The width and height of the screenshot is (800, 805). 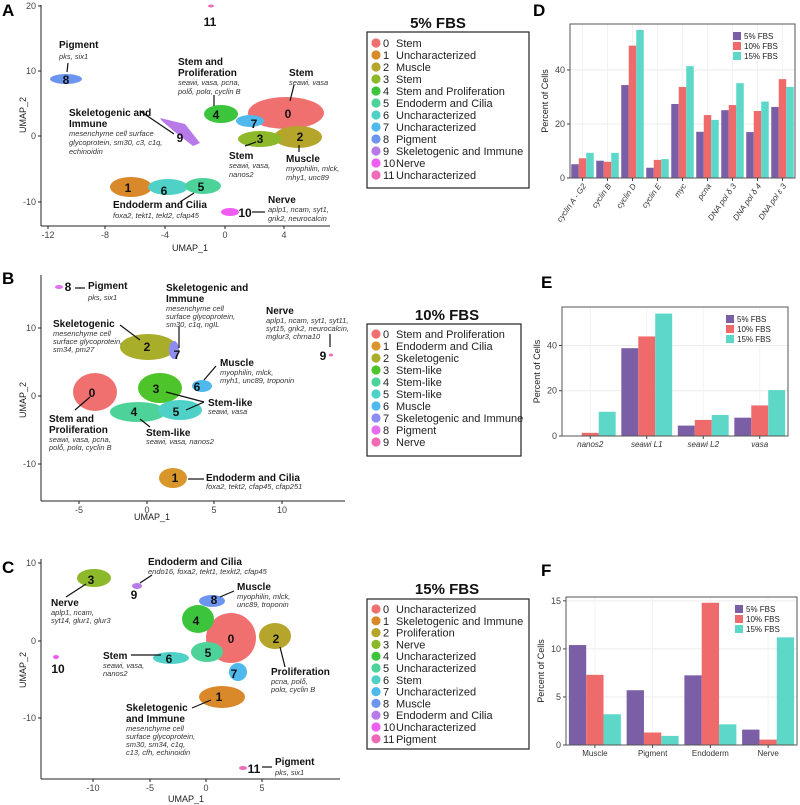 I want to click on legend-label: Muscle, so click(x=413, y=68).